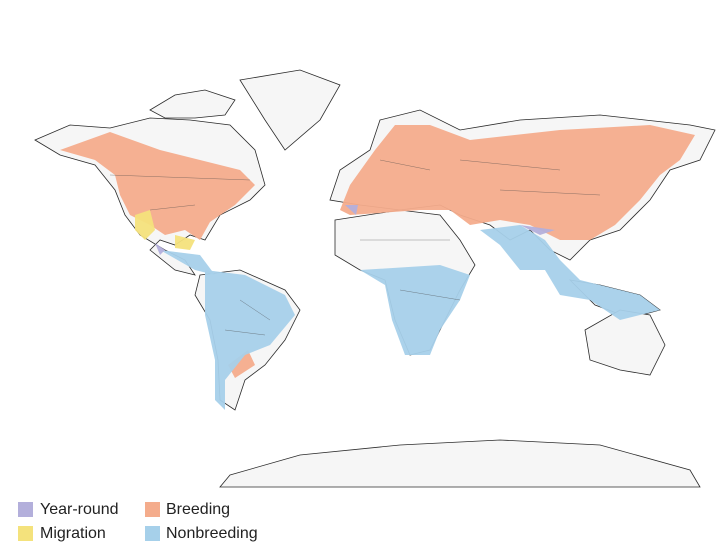  Describe the element at coordinates (290, 110) in the screenshot. I see `greenland` at that location.